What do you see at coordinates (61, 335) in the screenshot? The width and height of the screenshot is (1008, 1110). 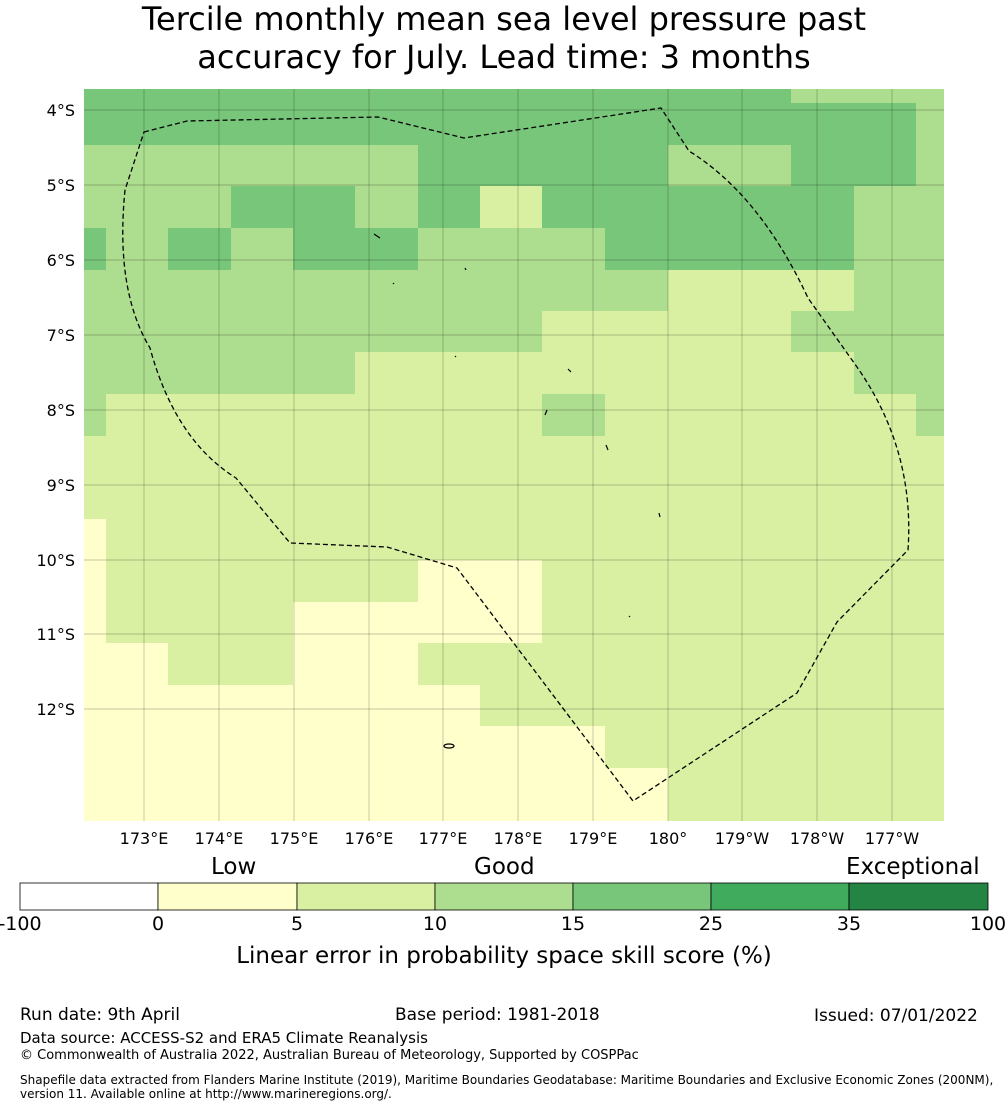 I see `latitude-label: 7°S` at bounding box center [61, 335].